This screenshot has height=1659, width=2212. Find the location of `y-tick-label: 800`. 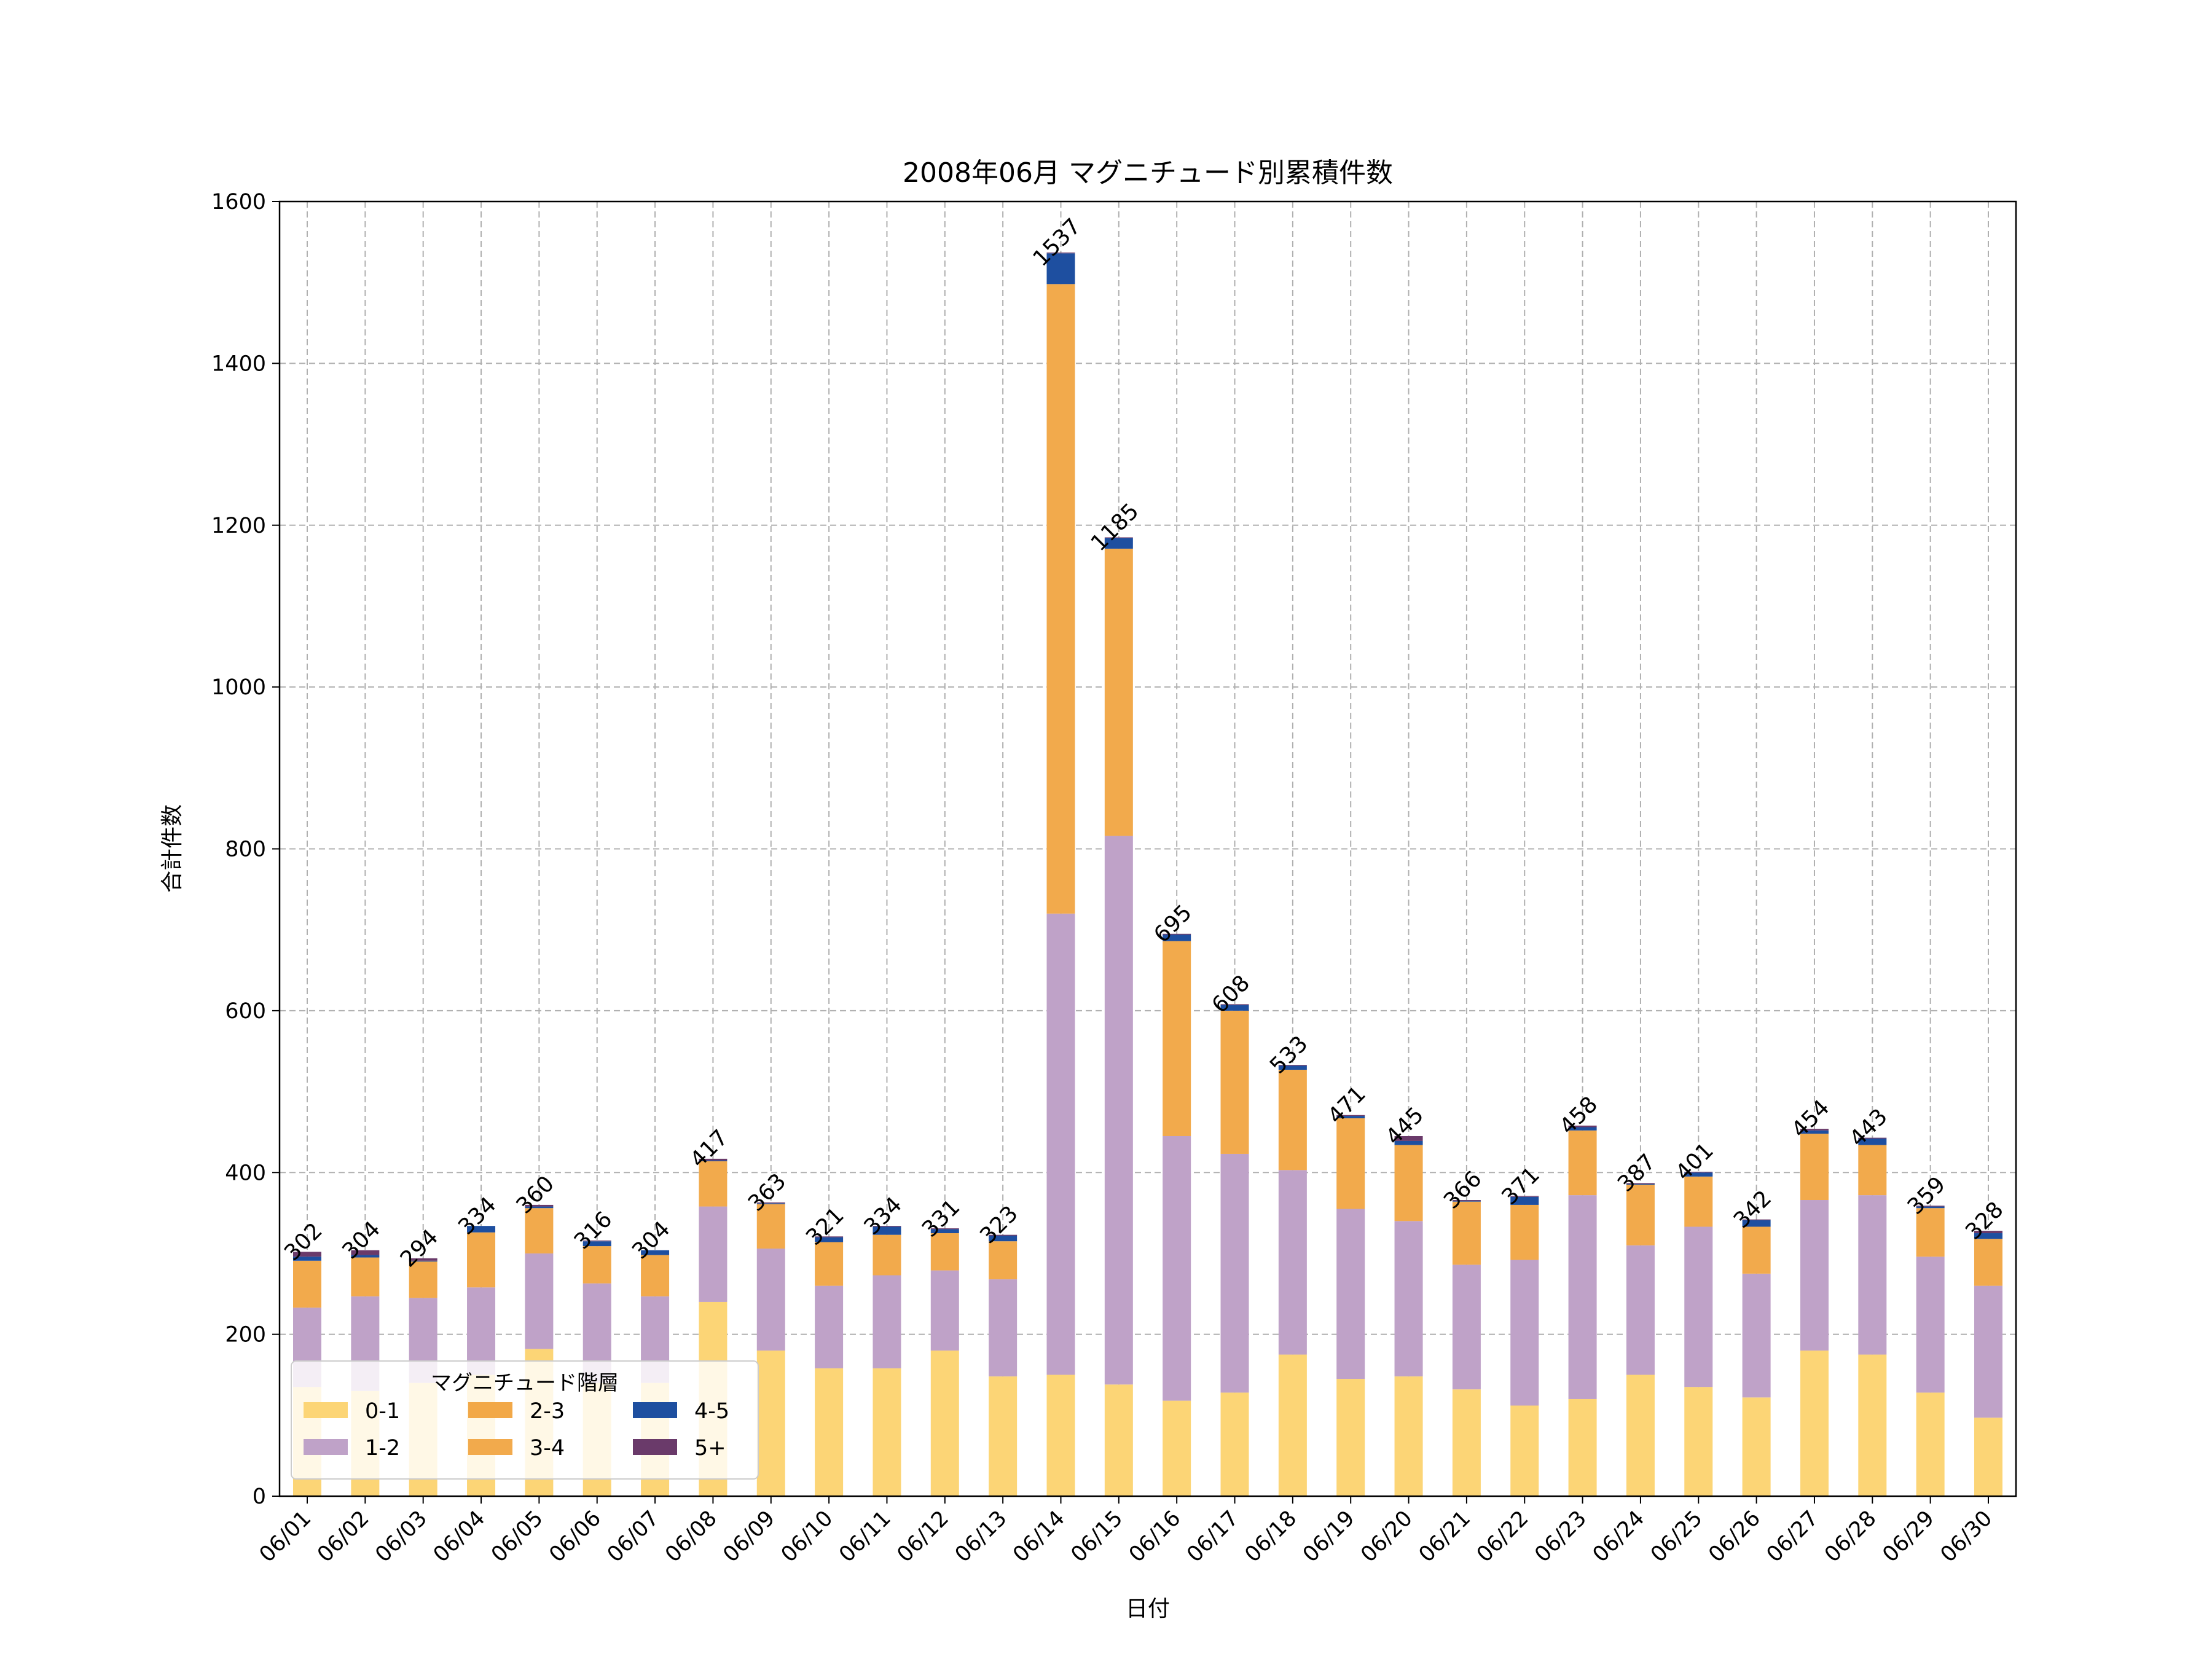

y-tick-label: 800 is located at coordinates (245, 849).